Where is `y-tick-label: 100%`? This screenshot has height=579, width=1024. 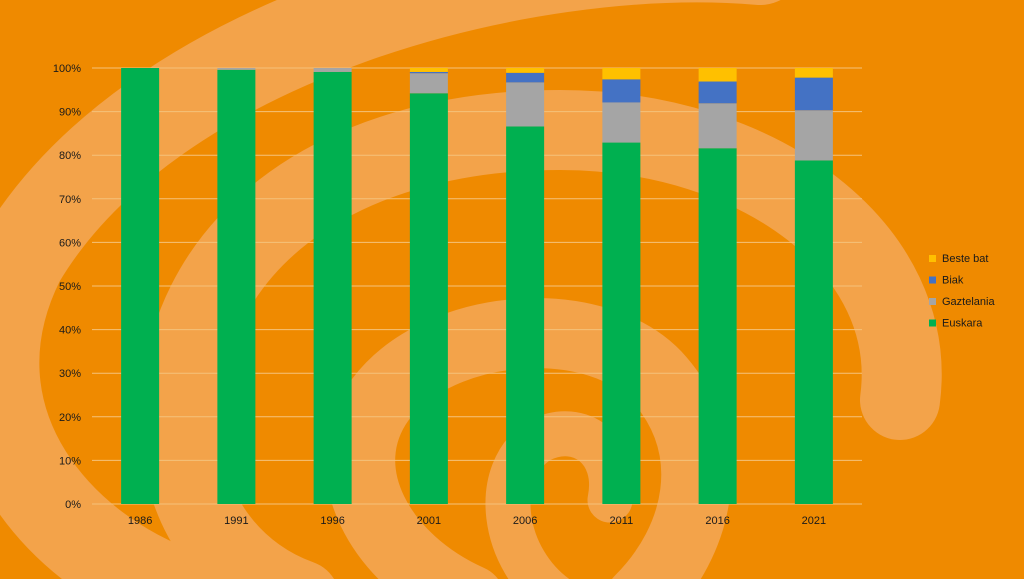 y-tick-label: 100% is located at coordinates (67, 69).